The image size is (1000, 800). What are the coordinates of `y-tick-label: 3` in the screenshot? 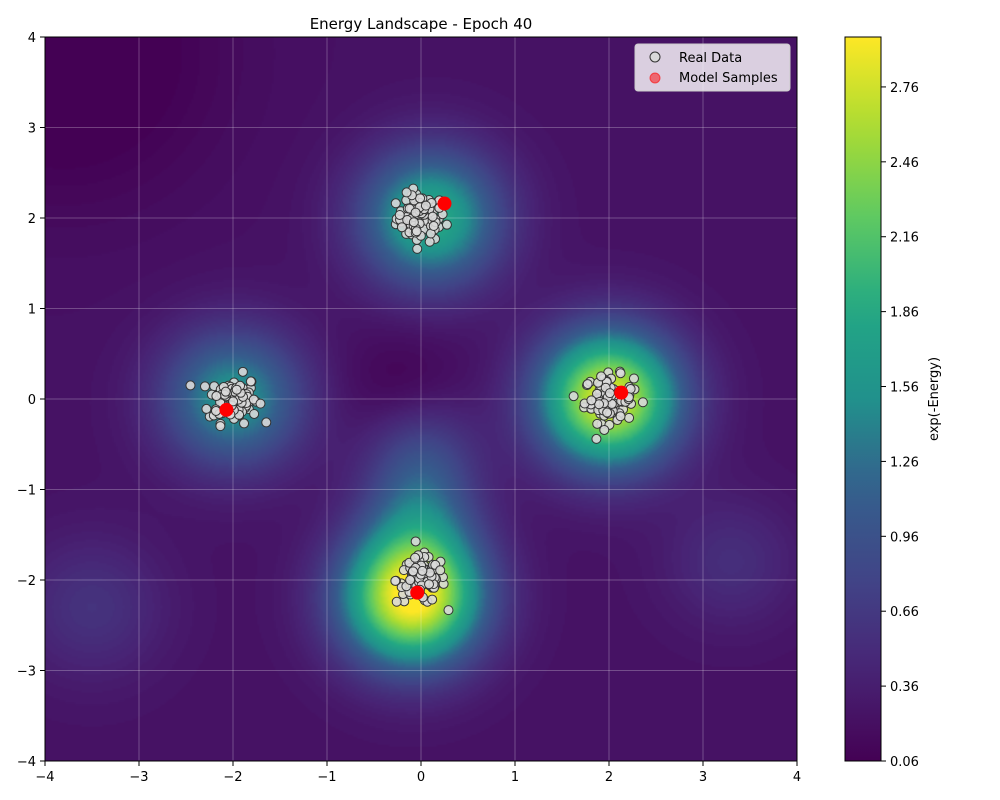 It's located at (32, 129).